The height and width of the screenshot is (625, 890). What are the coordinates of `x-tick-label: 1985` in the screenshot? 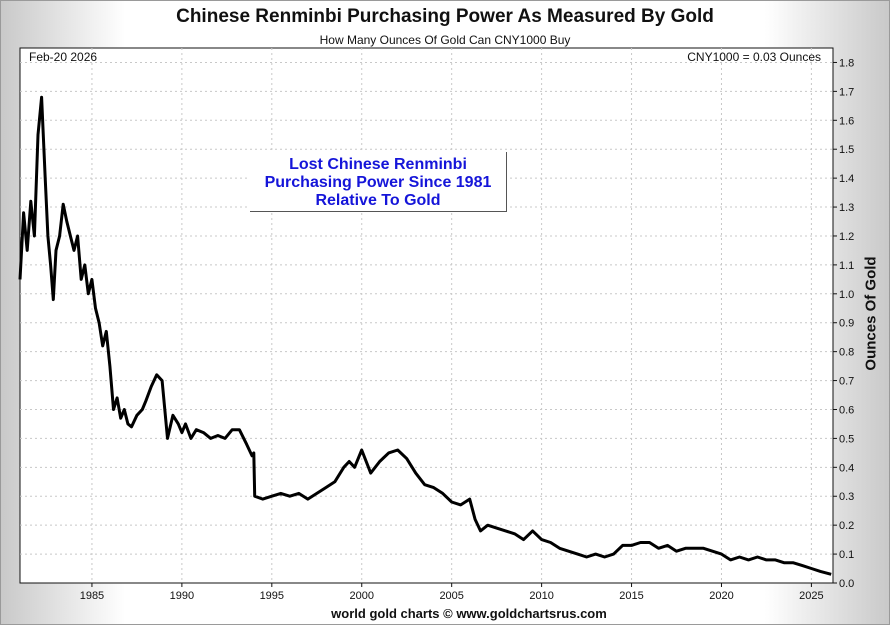 It's located at (92, 596).